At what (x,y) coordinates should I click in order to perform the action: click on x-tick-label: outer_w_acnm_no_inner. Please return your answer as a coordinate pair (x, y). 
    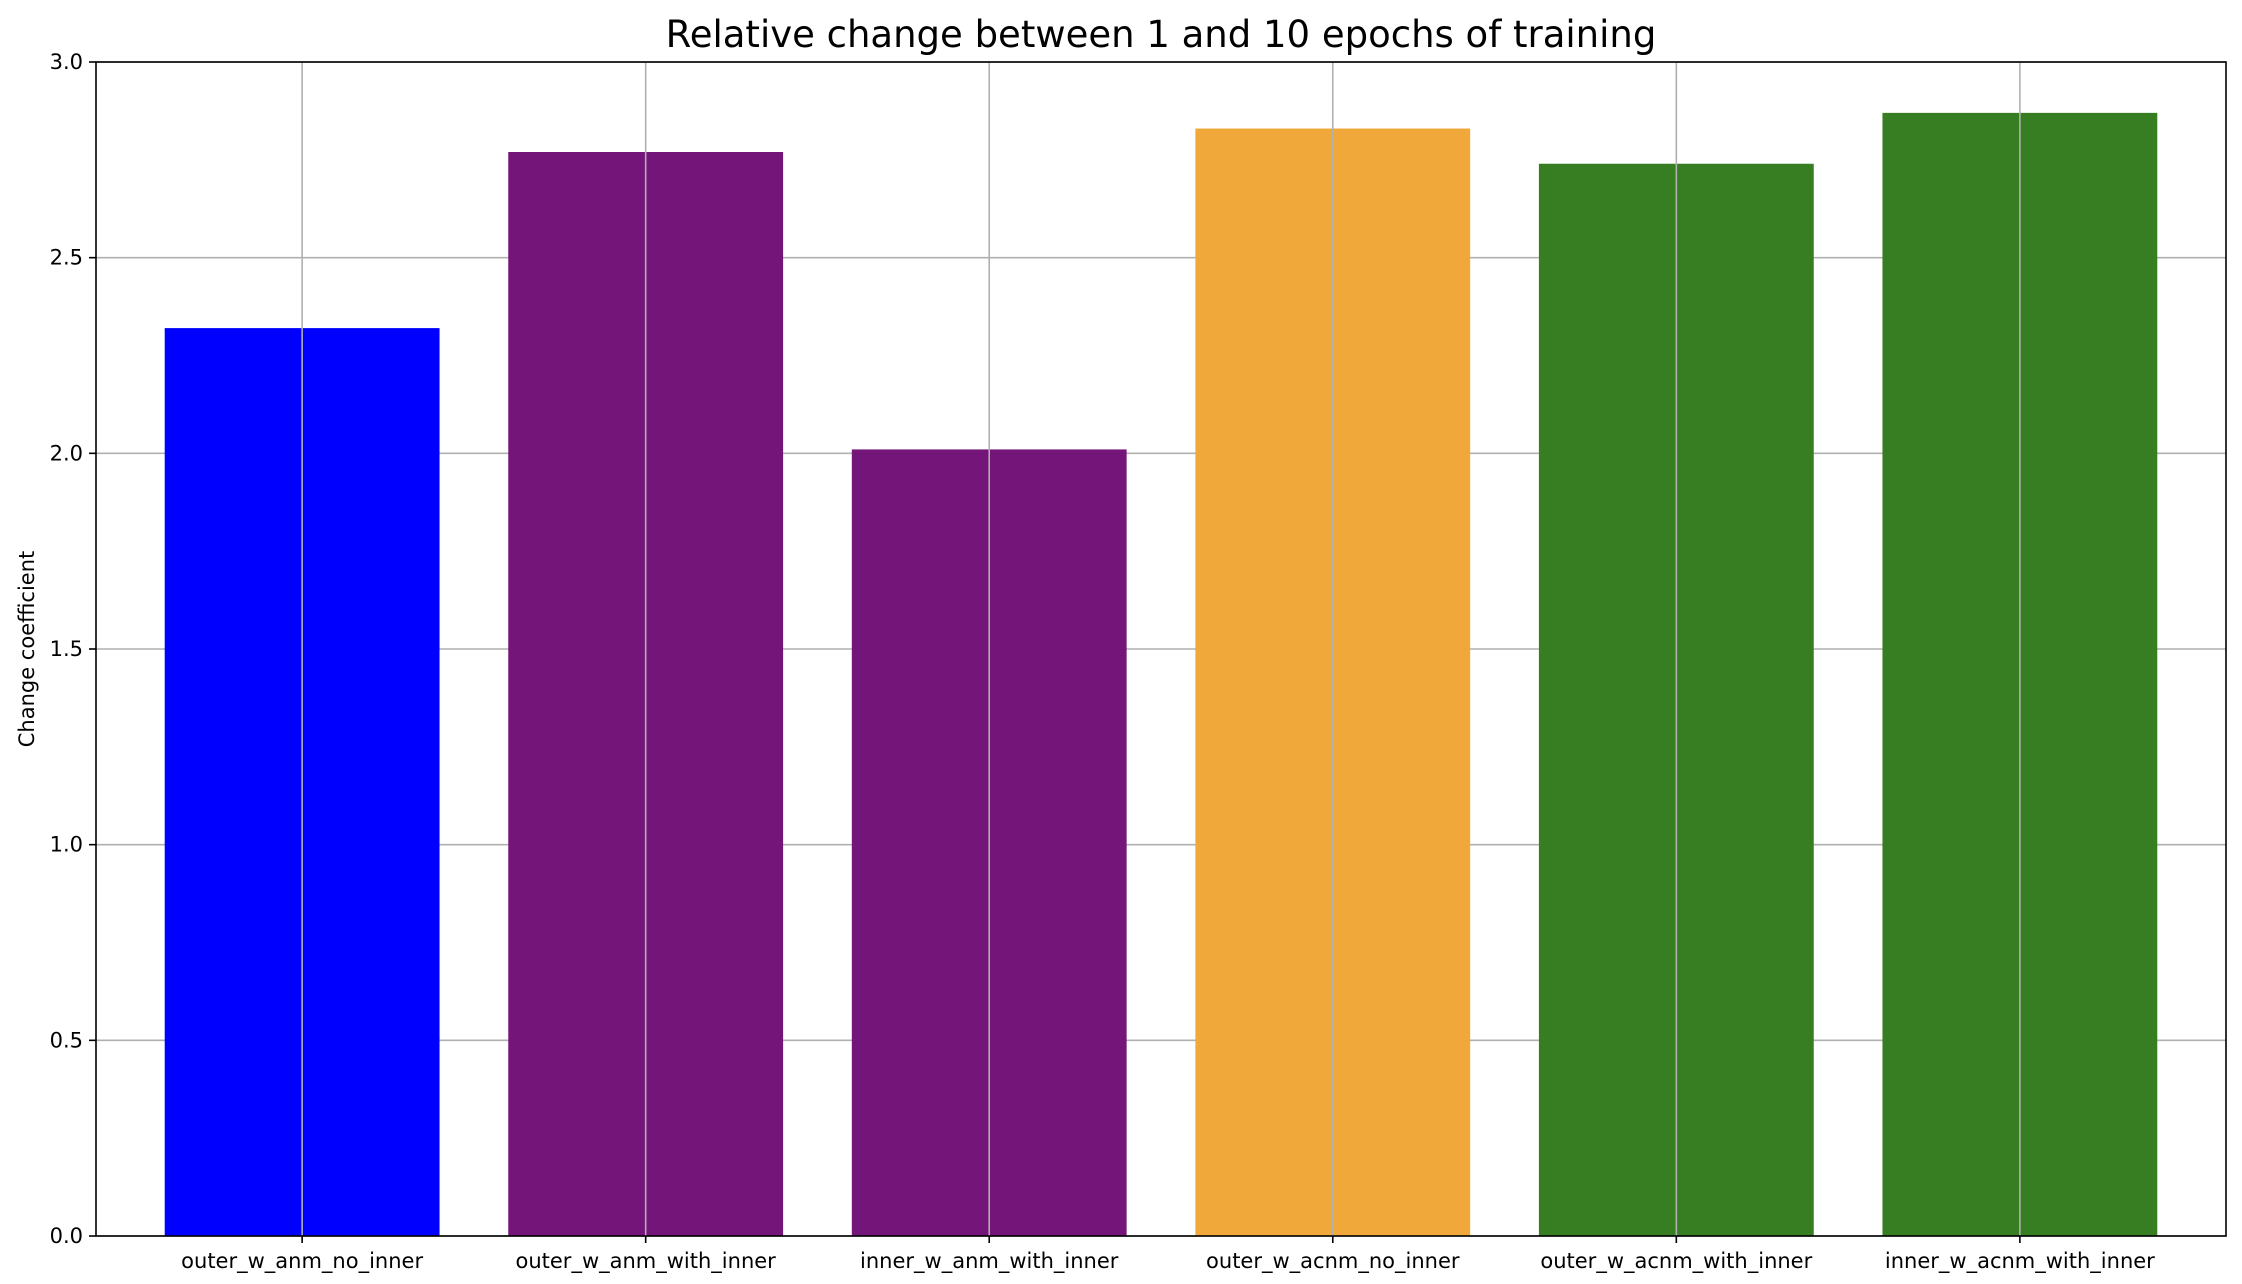
    Looking at the image, I should click on (1333, 1261).